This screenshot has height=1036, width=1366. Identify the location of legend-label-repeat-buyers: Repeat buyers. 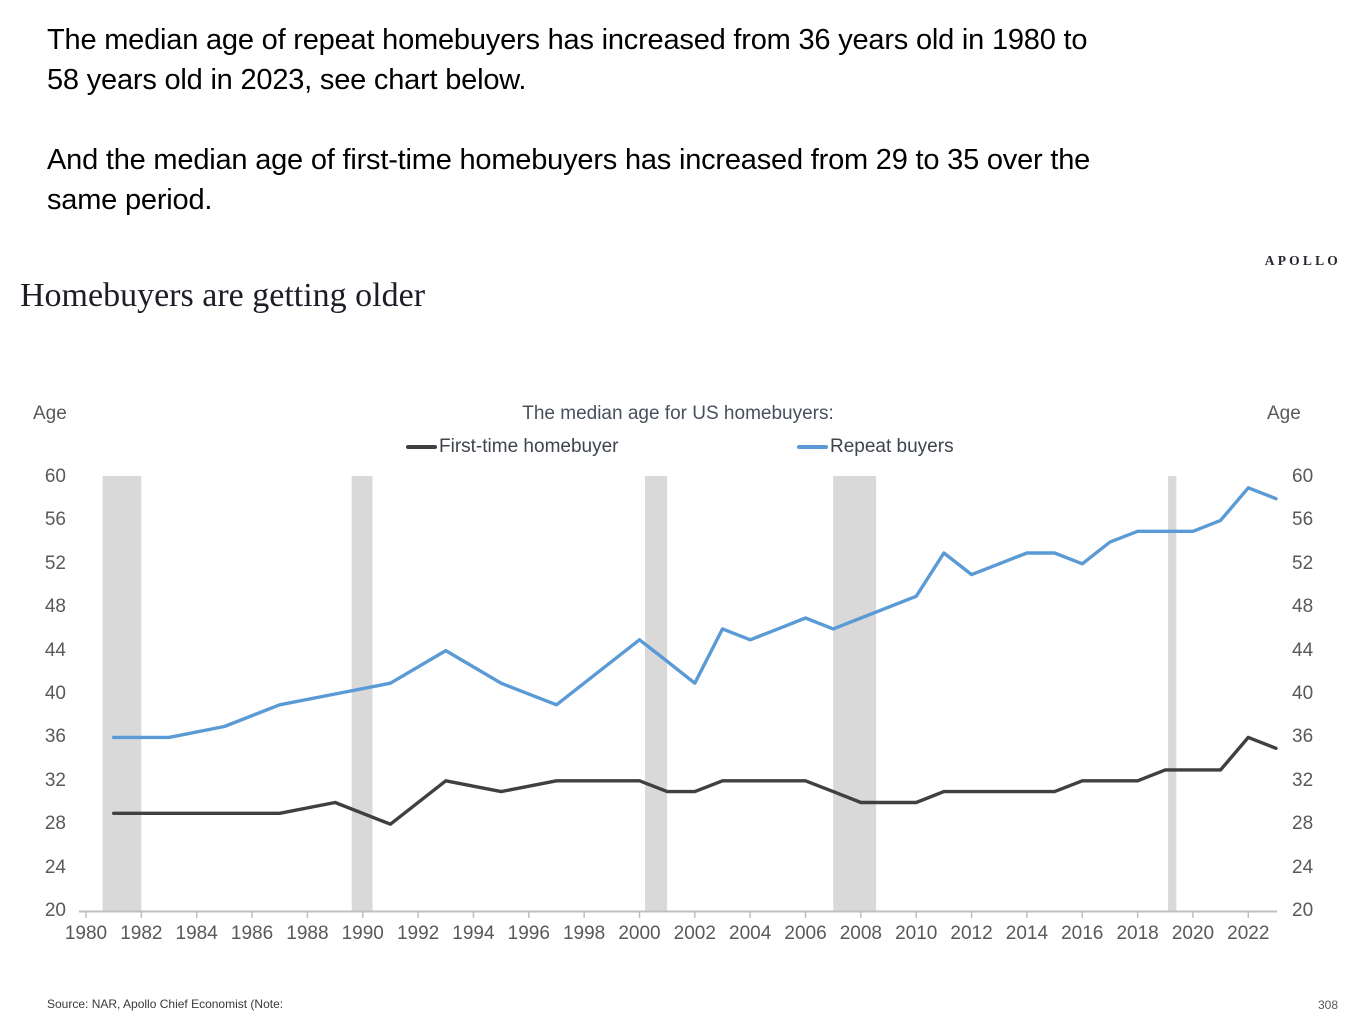
(892, 446).